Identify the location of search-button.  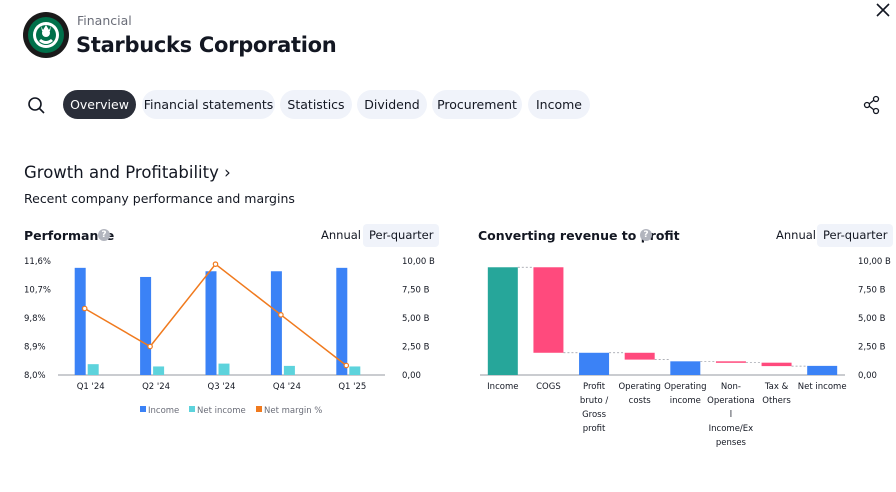
(36, 105).